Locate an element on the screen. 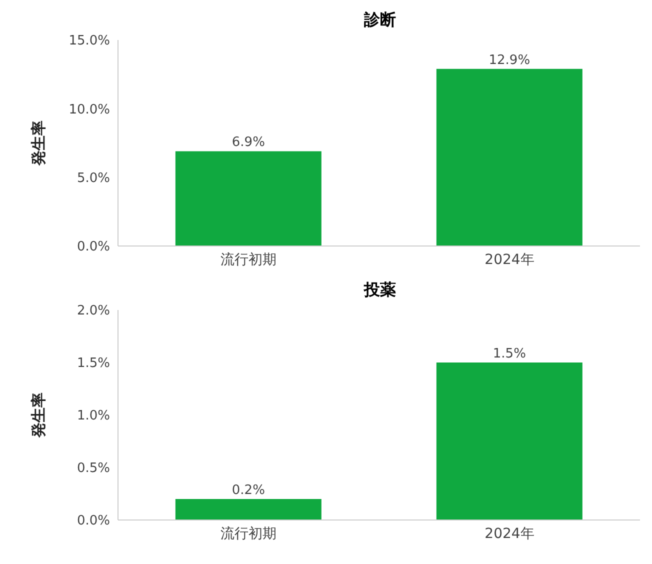 This screenshot has height=564, width=652. data-label: 12.9% is located at coordinates (509, 60).